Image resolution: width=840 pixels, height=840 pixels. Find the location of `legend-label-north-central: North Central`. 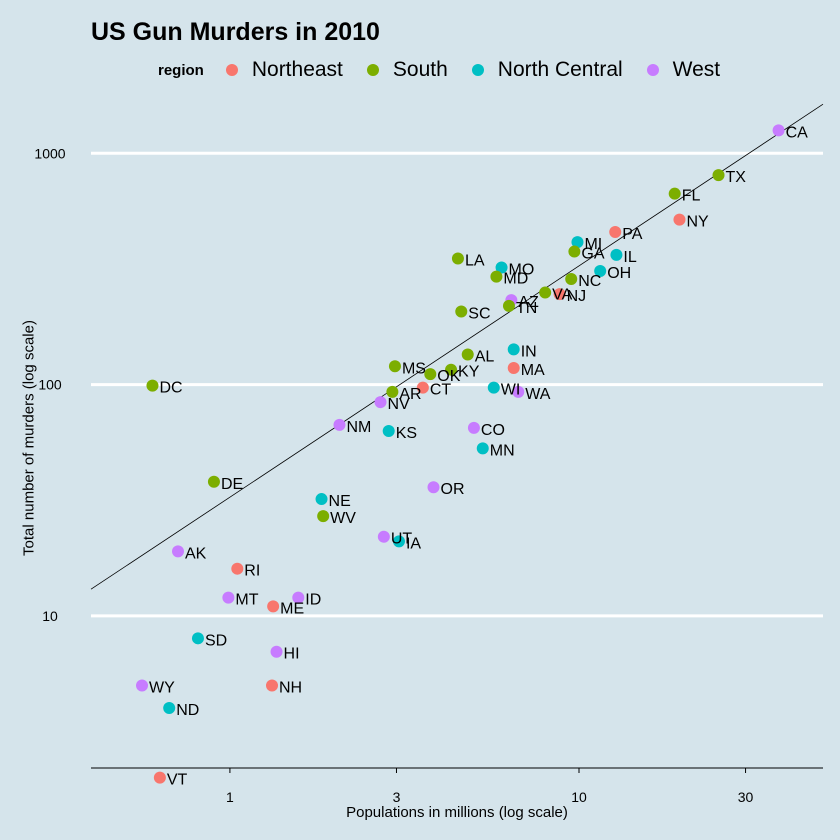

legend-label-north-central: North Central is located at coordinates (560, 69).